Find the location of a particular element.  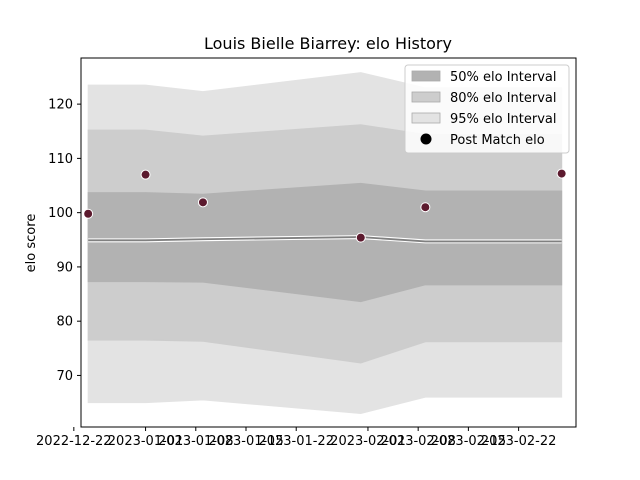

post-match-points is located at coordinates (325, 205).